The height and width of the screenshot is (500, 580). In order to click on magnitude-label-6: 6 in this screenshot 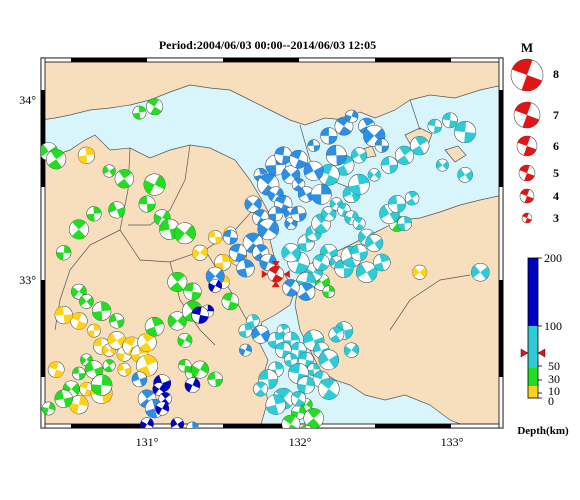, I will do `click(556, 146)`.